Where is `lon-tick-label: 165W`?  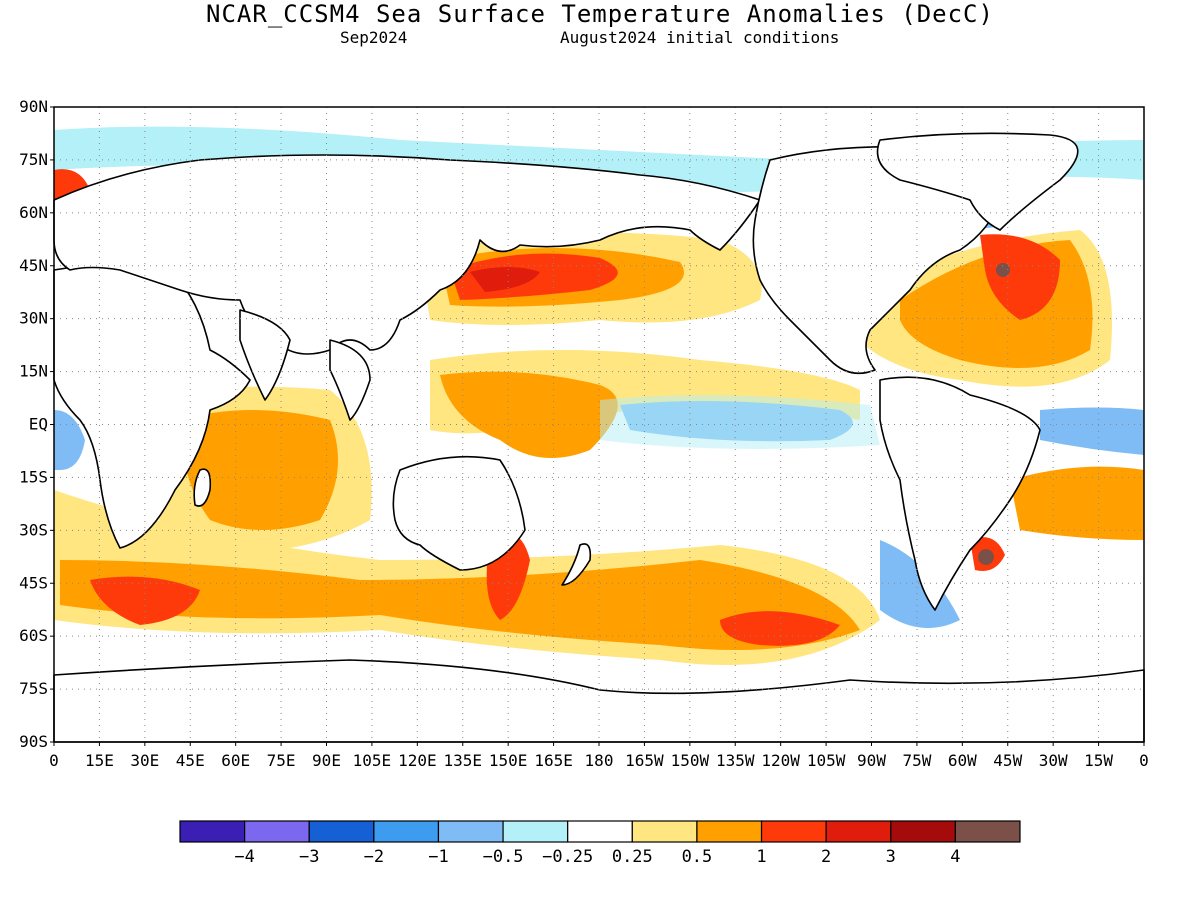 lon-tick-label: 165W is located at coordinates (644, 760).